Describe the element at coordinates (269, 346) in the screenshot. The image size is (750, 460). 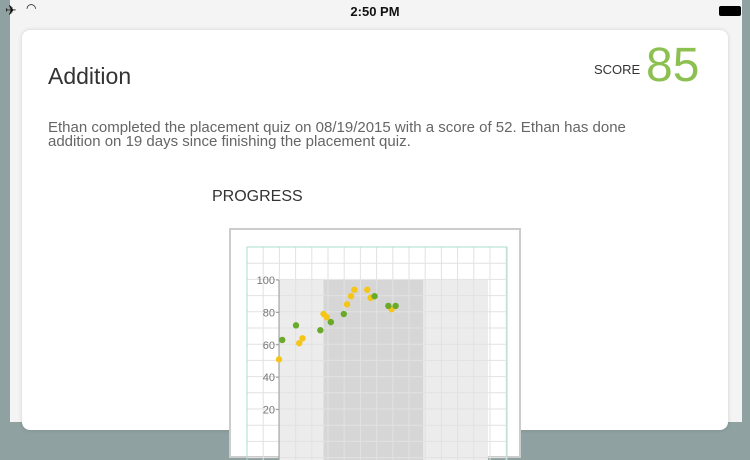
I see `y-tick-label: 60` at that location.